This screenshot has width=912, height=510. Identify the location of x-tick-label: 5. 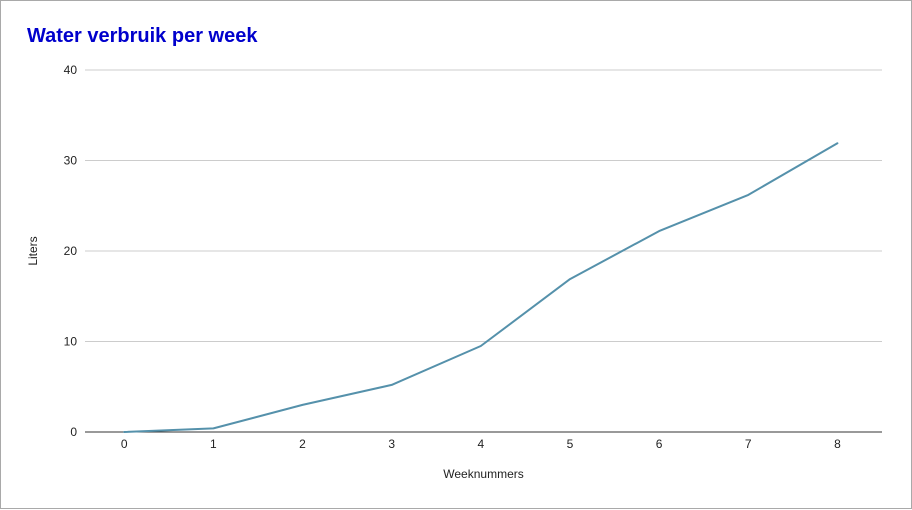
(570, 444).